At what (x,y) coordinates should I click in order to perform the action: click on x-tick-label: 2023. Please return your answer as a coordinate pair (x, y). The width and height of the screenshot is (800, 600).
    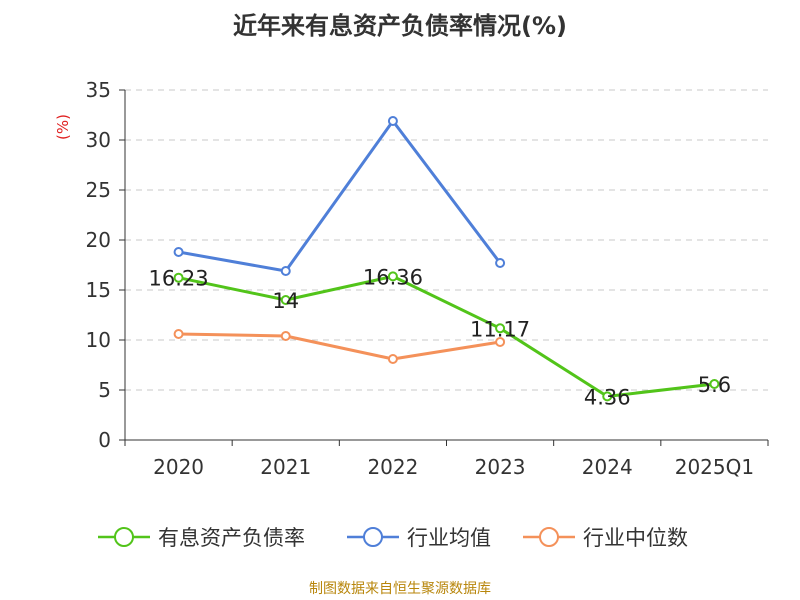
    Looking at the image, I should click on (500, 467).